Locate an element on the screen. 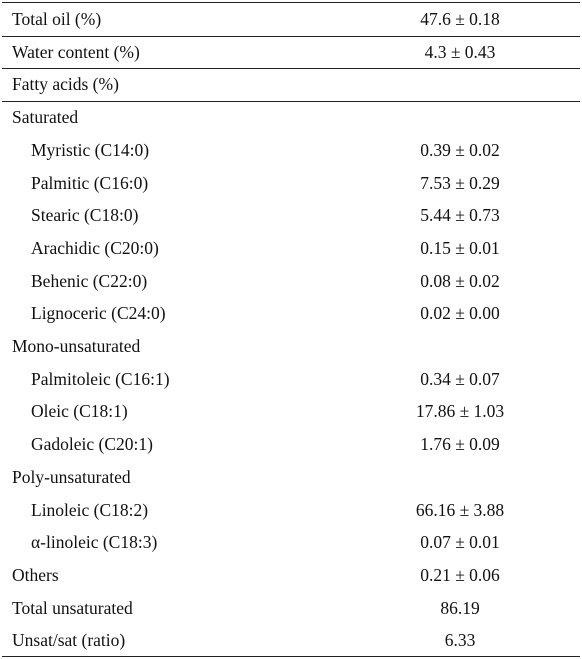 This screenshot has height=659, width=582. table-row: Lignoceric (C24:0) 0.02 ± 0.00 is located at coordinates (291, 313).